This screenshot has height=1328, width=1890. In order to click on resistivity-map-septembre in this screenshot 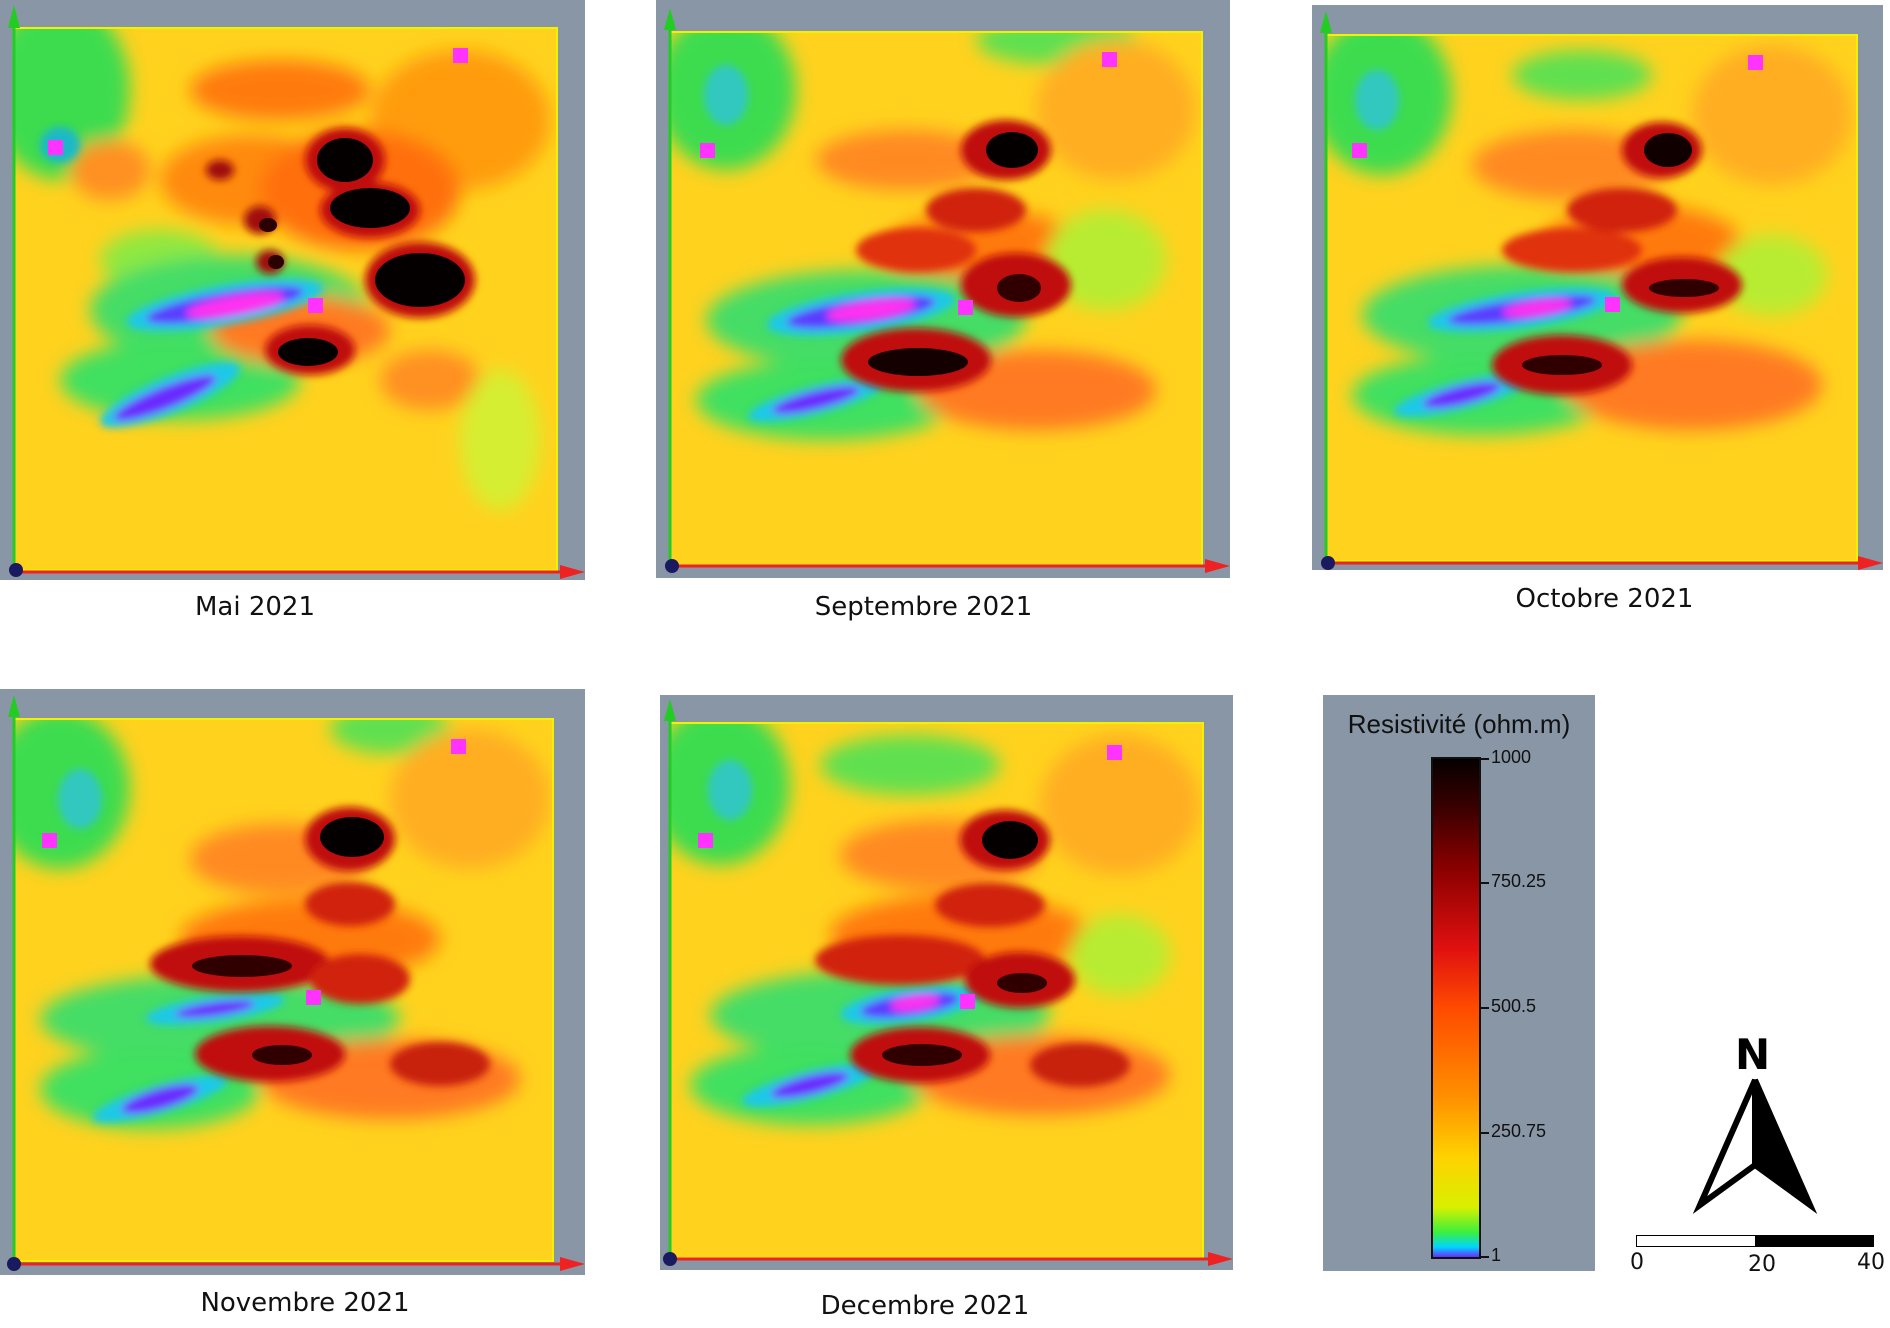, I will do `click(947, 290)`.